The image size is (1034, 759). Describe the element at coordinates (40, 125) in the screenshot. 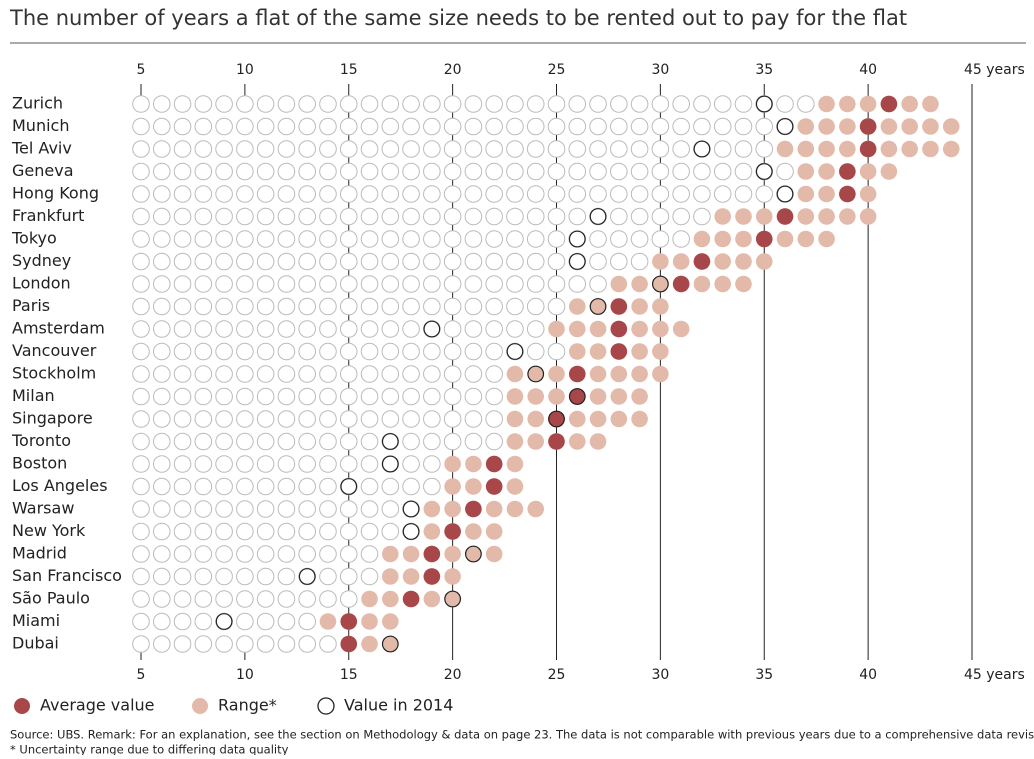

I see `category-label: Munich` at that location.